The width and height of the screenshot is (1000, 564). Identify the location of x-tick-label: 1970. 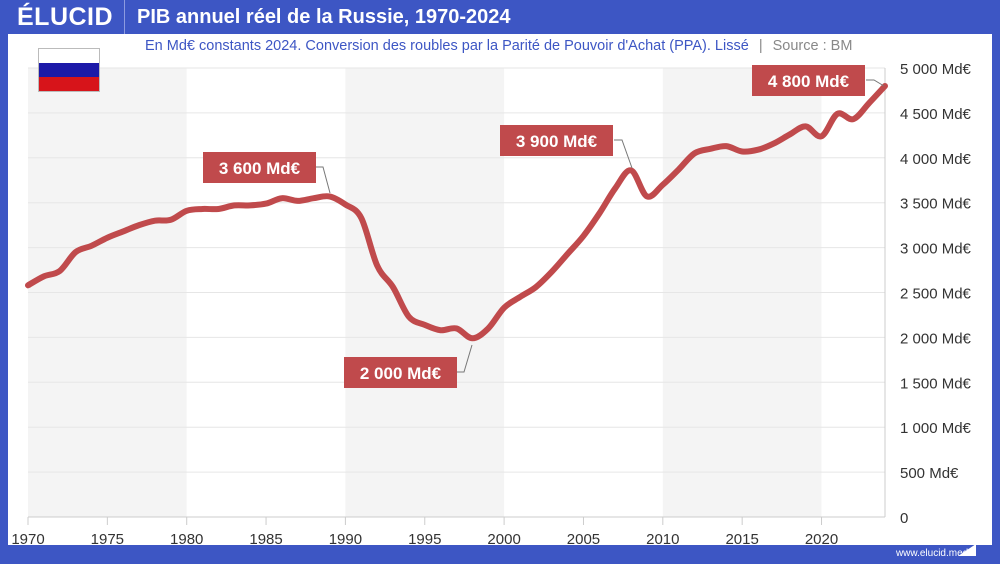
(27, 539).